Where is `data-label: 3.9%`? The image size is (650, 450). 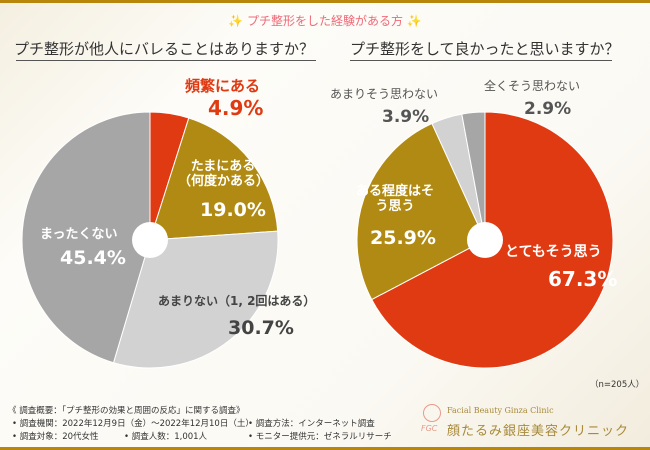 data-label: 3.9% is located at coordinates (406, 117).